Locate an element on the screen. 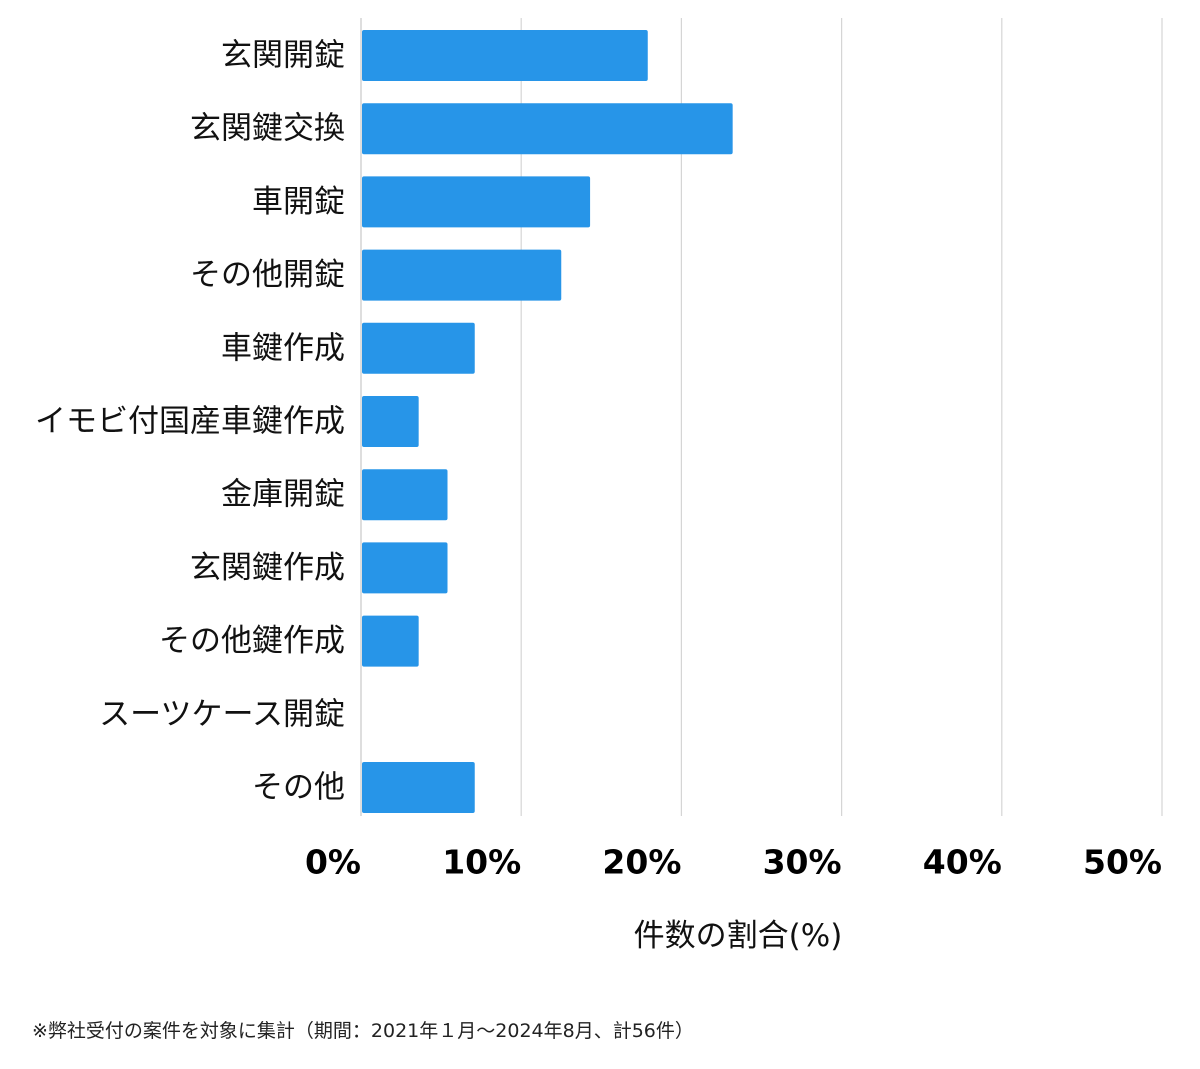 The height and width of the screenshot is (1069, 1200). category-label: その他鍵作成 is located at coordinates (252, 641).